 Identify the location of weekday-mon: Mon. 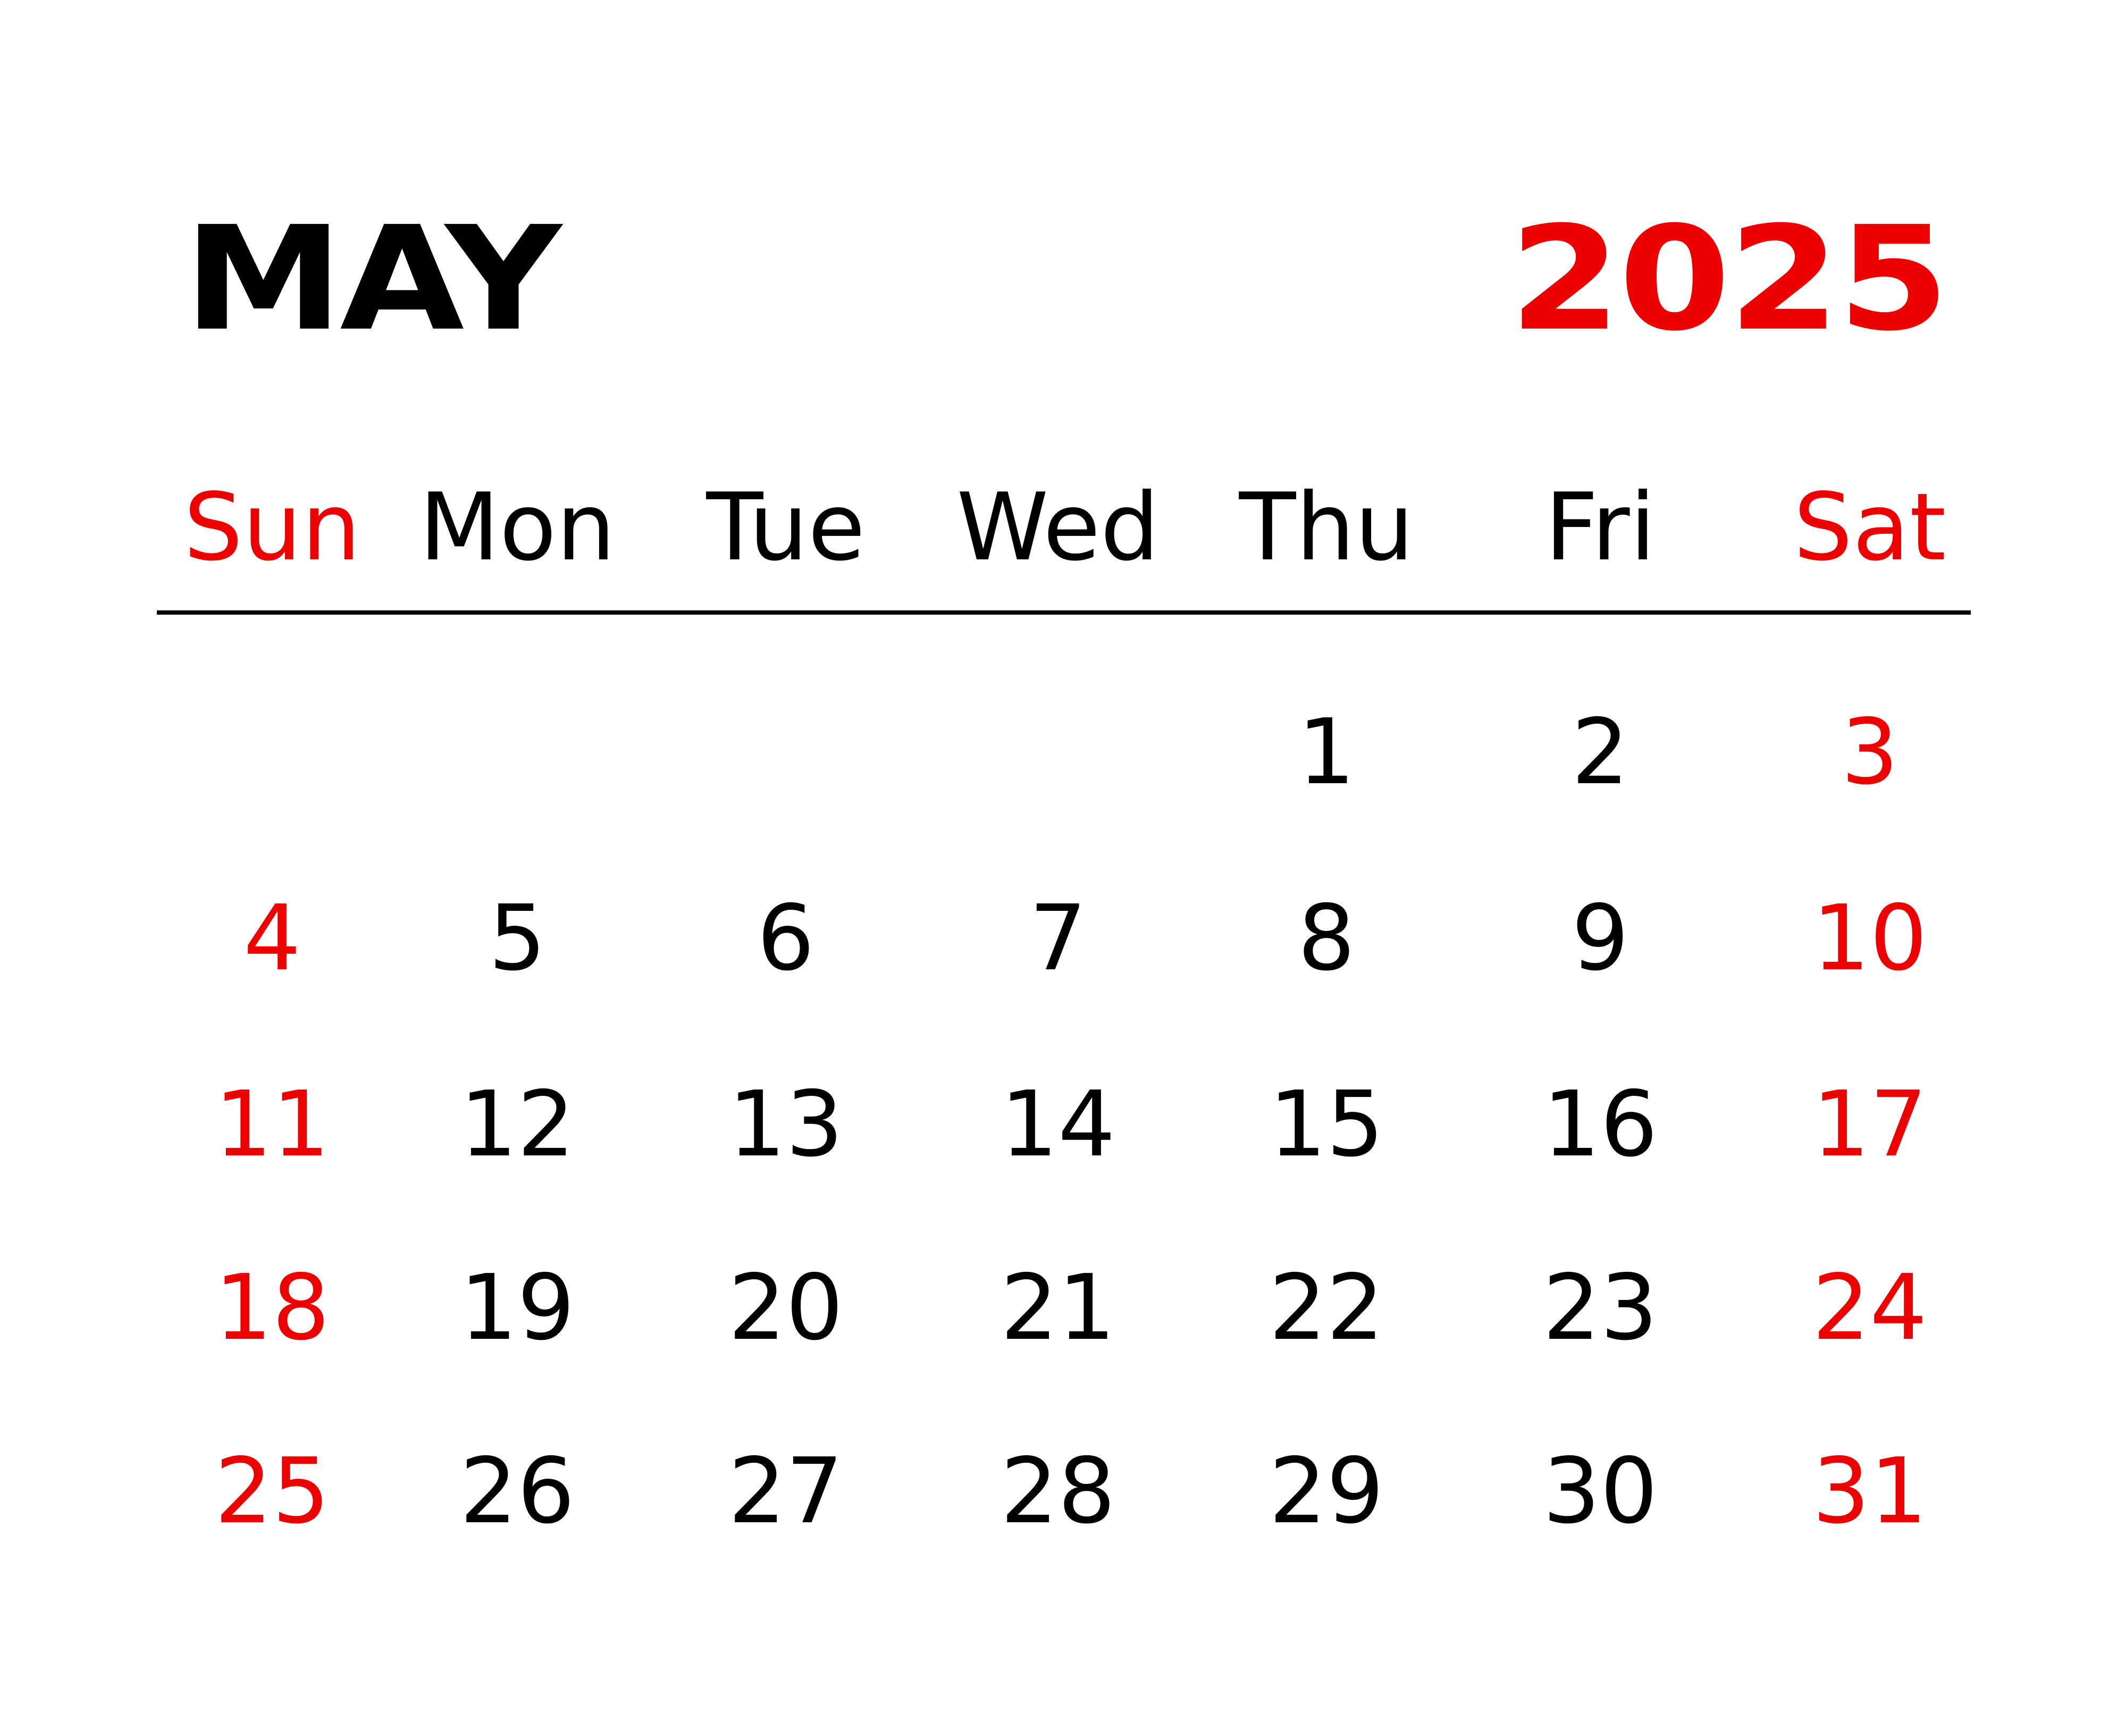
(517, 528).